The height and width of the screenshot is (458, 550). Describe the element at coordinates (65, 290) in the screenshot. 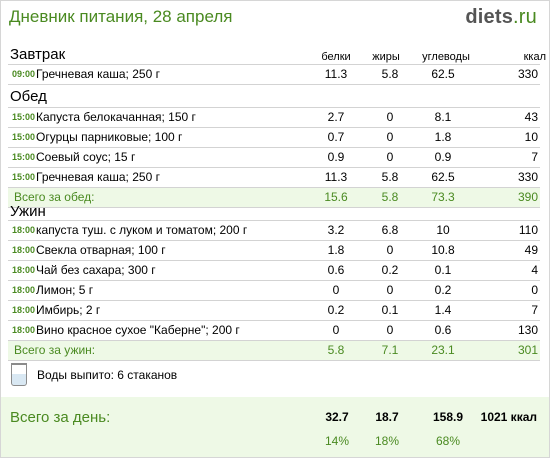

I see `food-name: Лимон; 5 г` at that location.